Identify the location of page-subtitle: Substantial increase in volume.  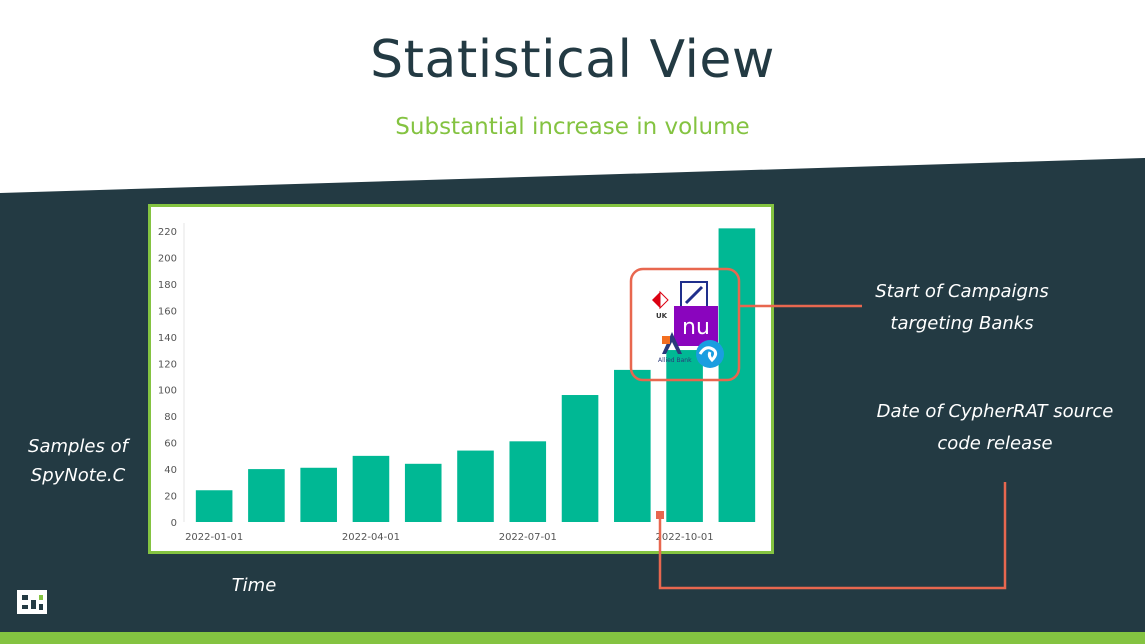
(572, 127).